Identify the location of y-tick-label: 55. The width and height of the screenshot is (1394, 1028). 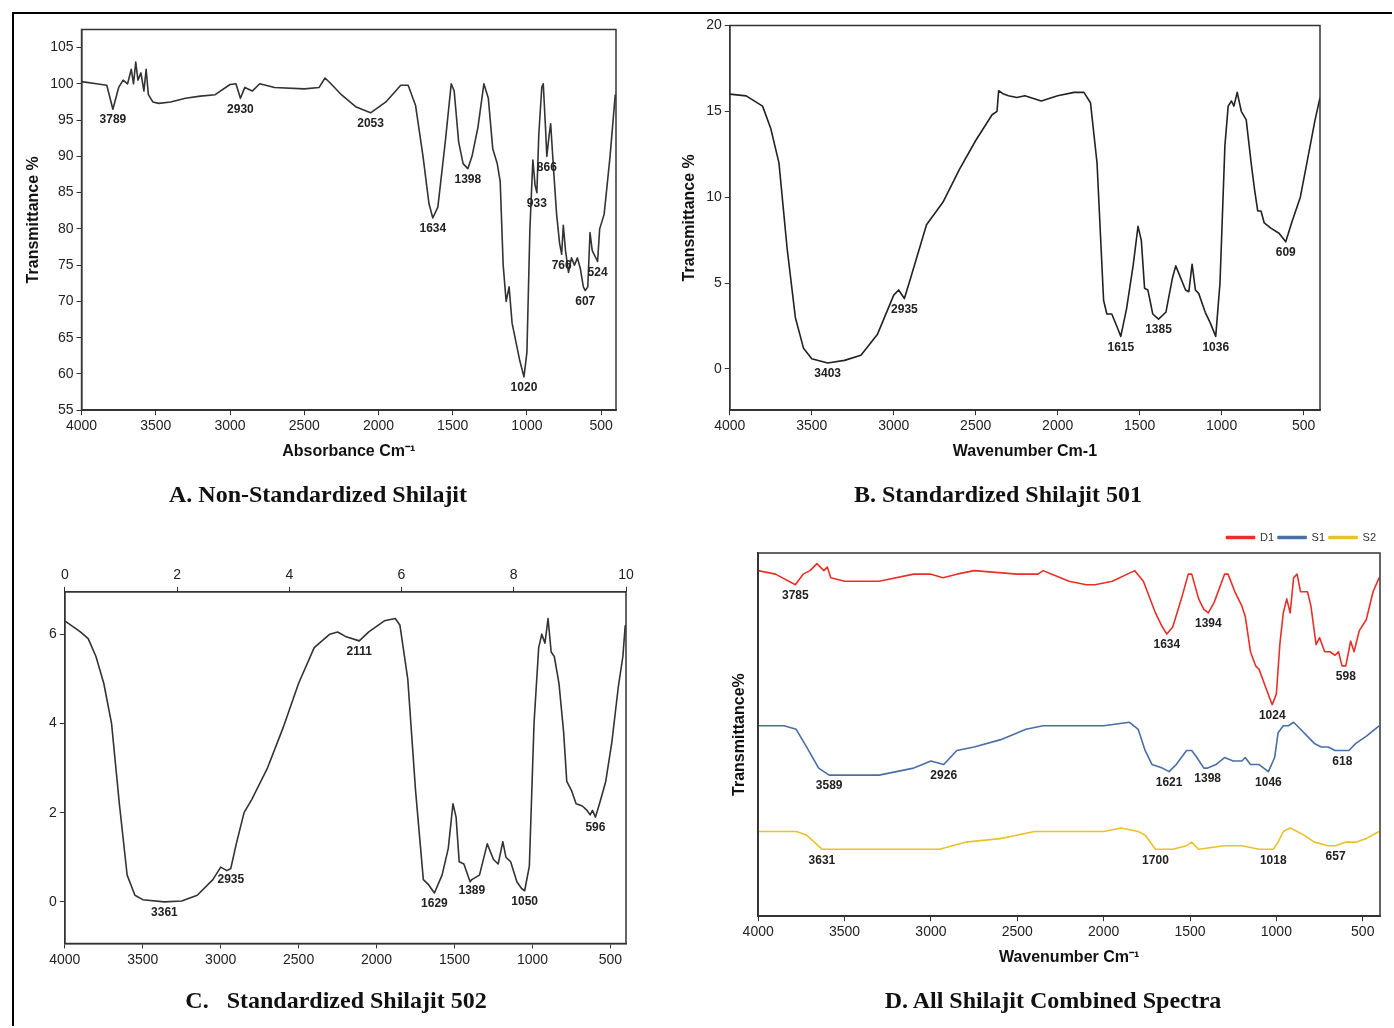
(65, 409).